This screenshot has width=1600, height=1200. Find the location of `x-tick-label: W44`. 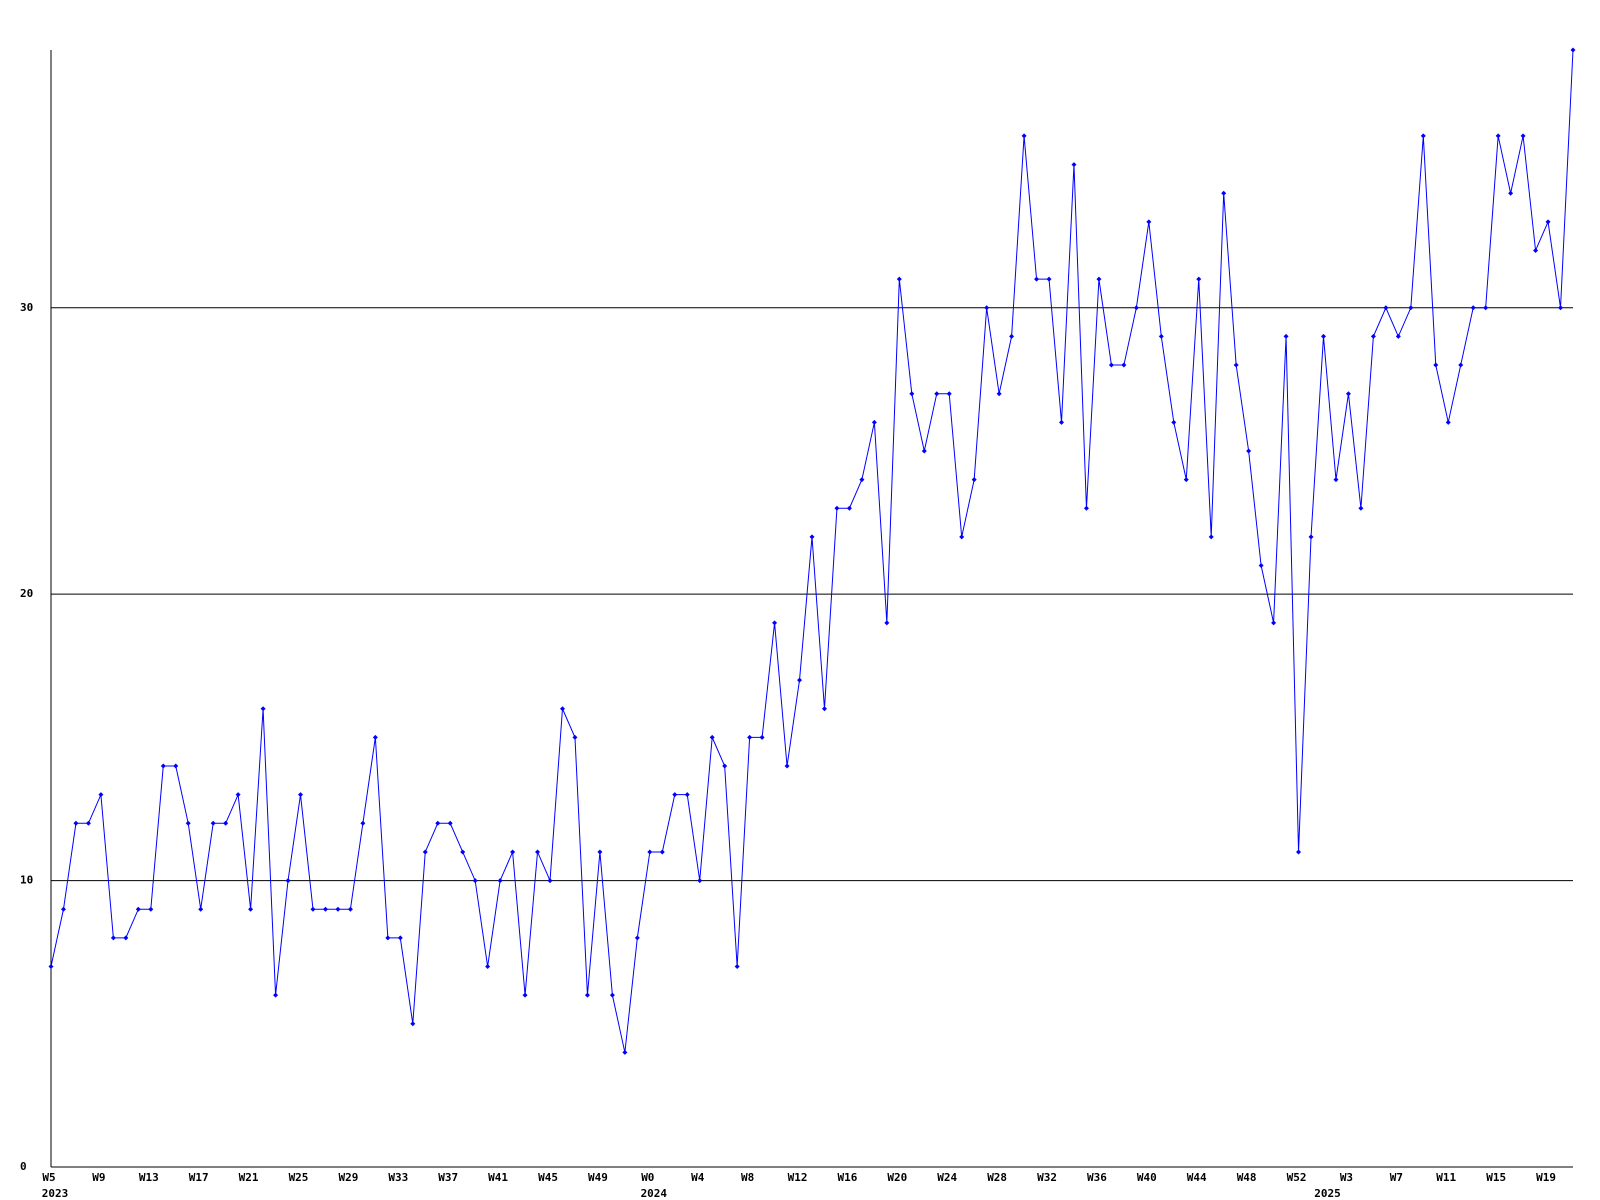

x-tick-label: W44 is located at coordinates (1197, 1177).